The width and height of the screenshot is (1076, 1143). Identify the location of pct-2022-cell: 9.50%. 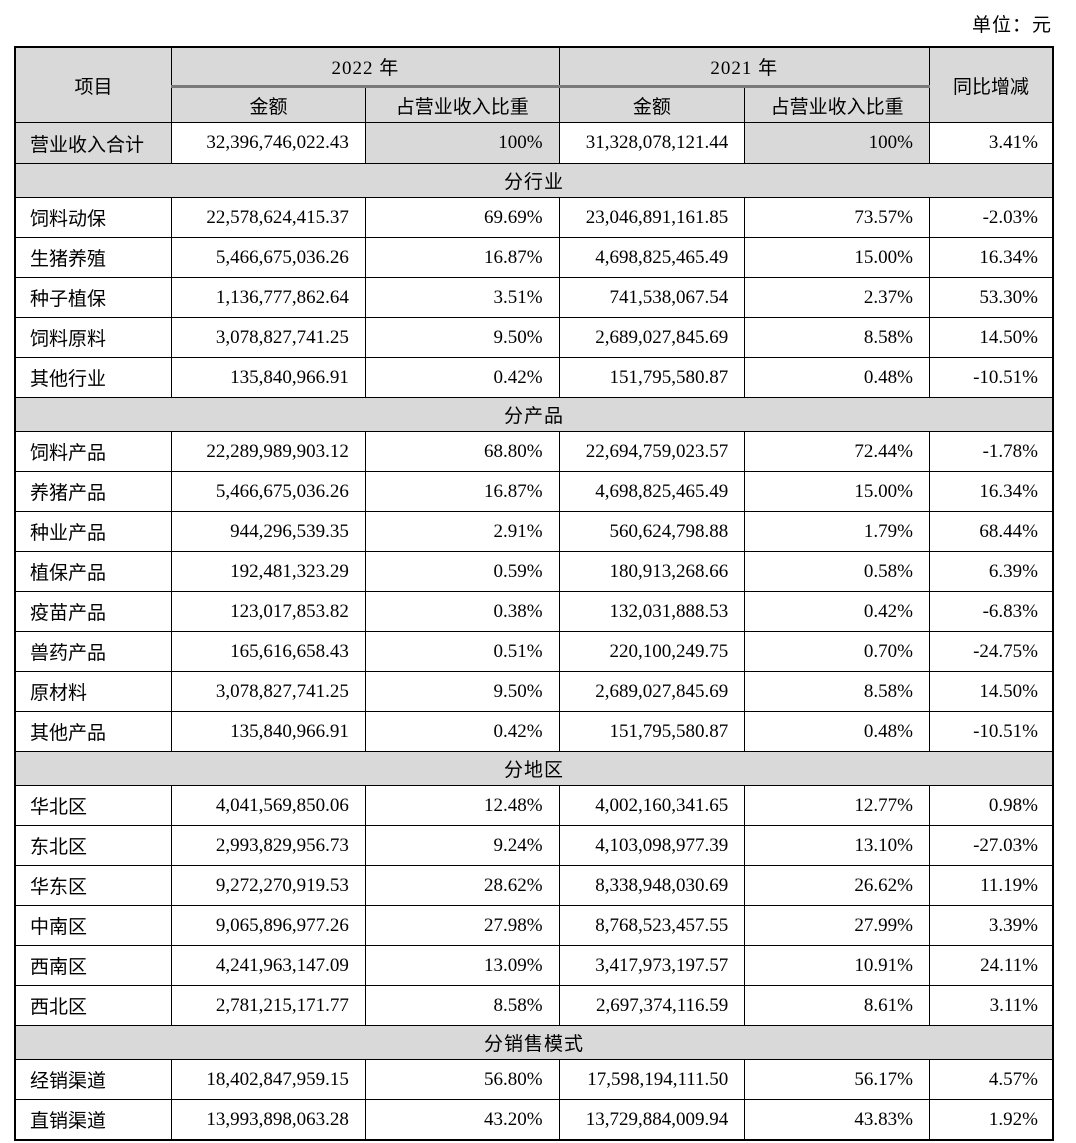
(462, 691).